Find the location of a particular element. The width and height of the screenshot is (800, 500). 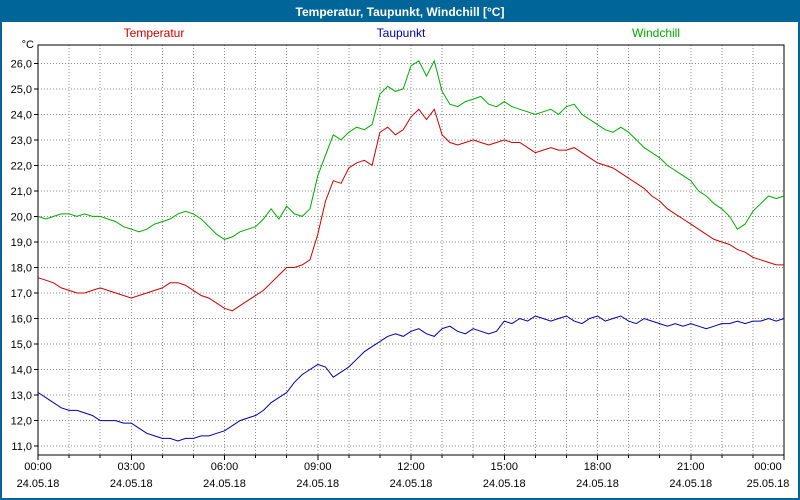

y-tick-label: 25,0 is located at coordinates (21, 90).